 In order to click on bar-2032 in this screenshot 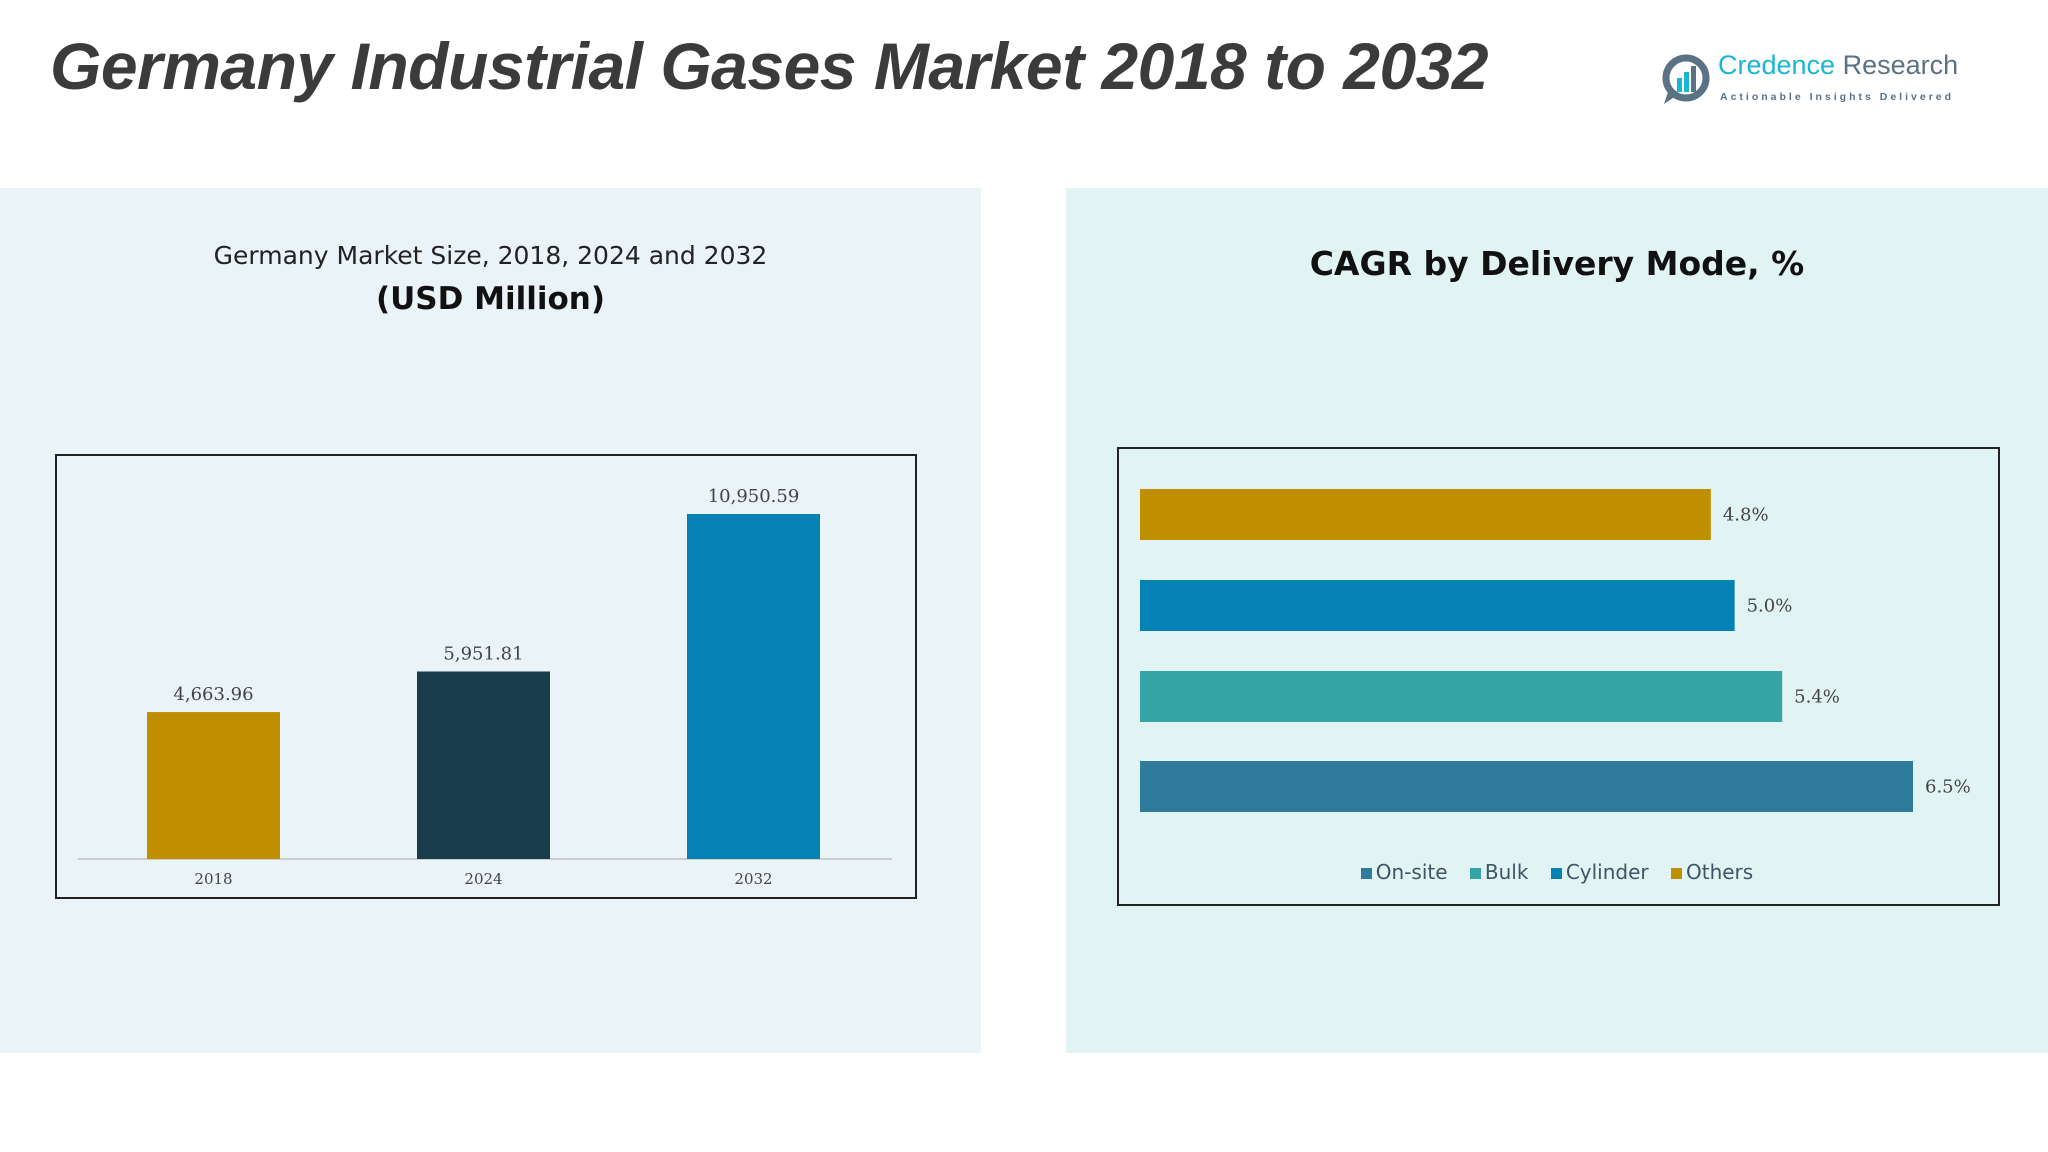, I will do `click(753, 686)`.